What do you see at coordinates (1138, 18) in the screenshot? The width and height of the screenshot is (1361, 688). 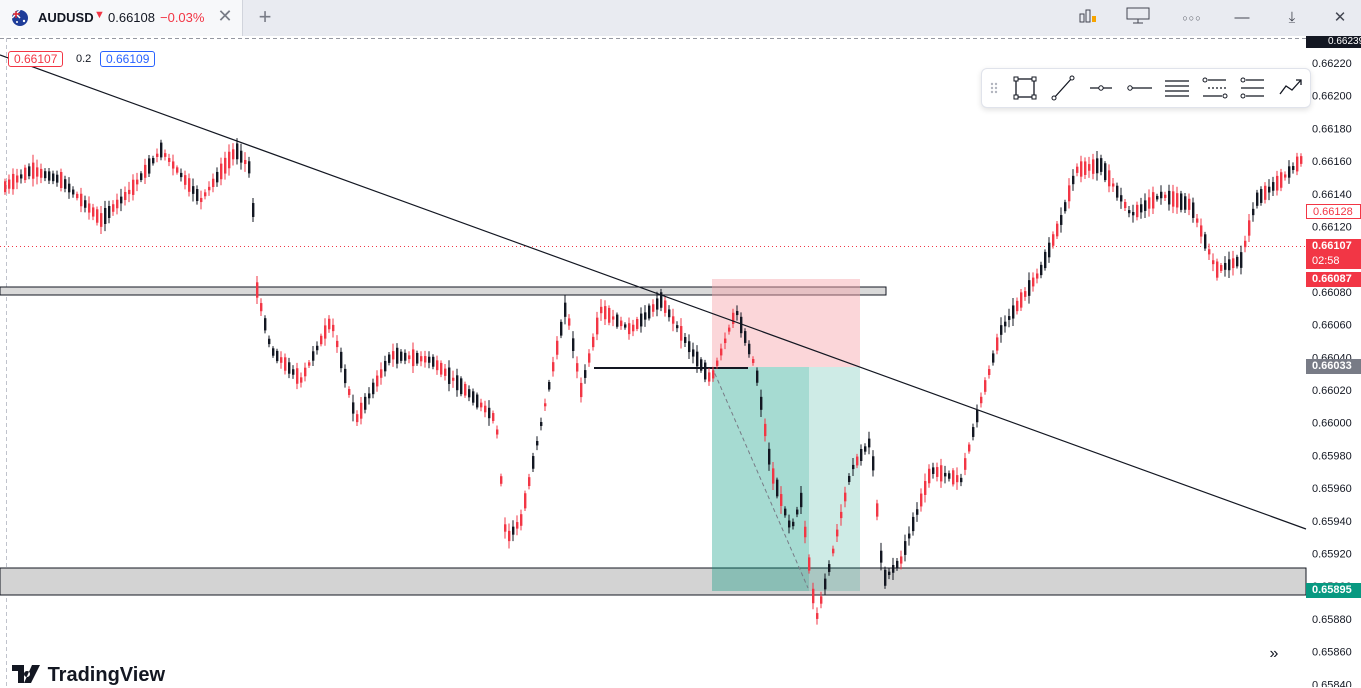 I see `screen-icon` at bounding box center [1138, 18].